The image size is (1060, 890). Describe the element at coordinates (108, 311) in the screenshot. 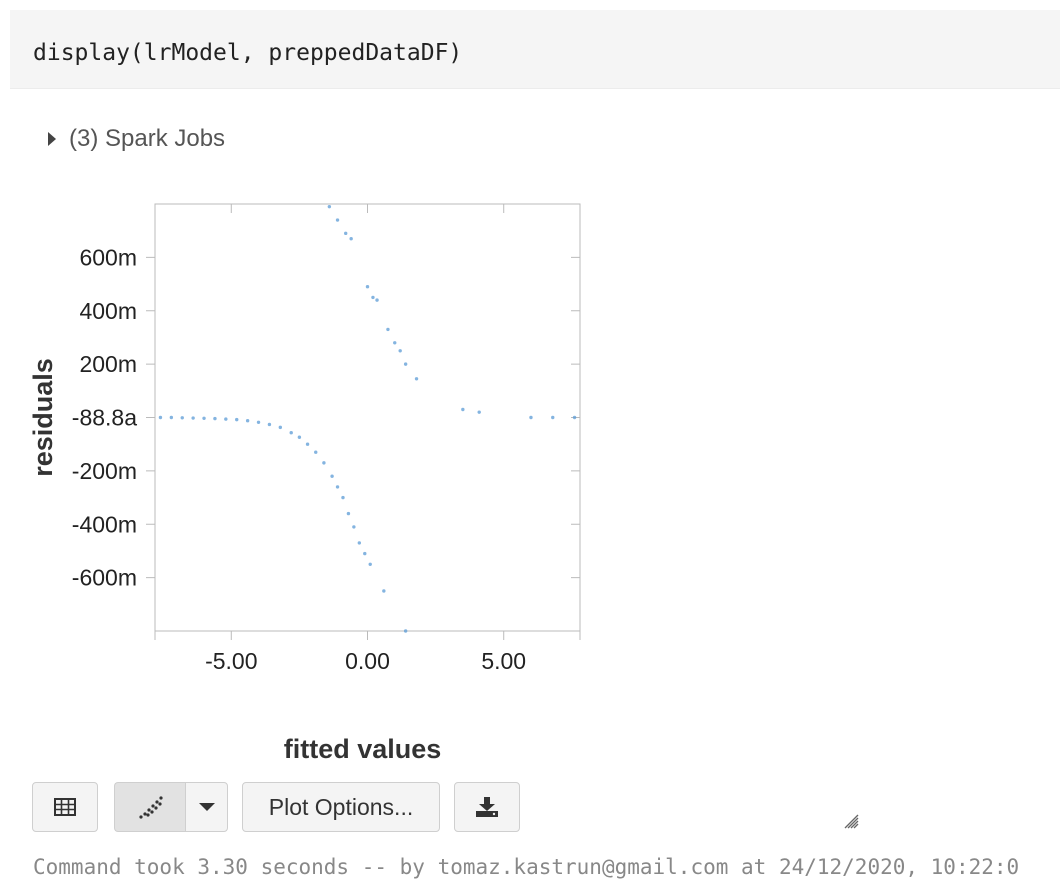

I see `y-tick-label: 400m` at that location.